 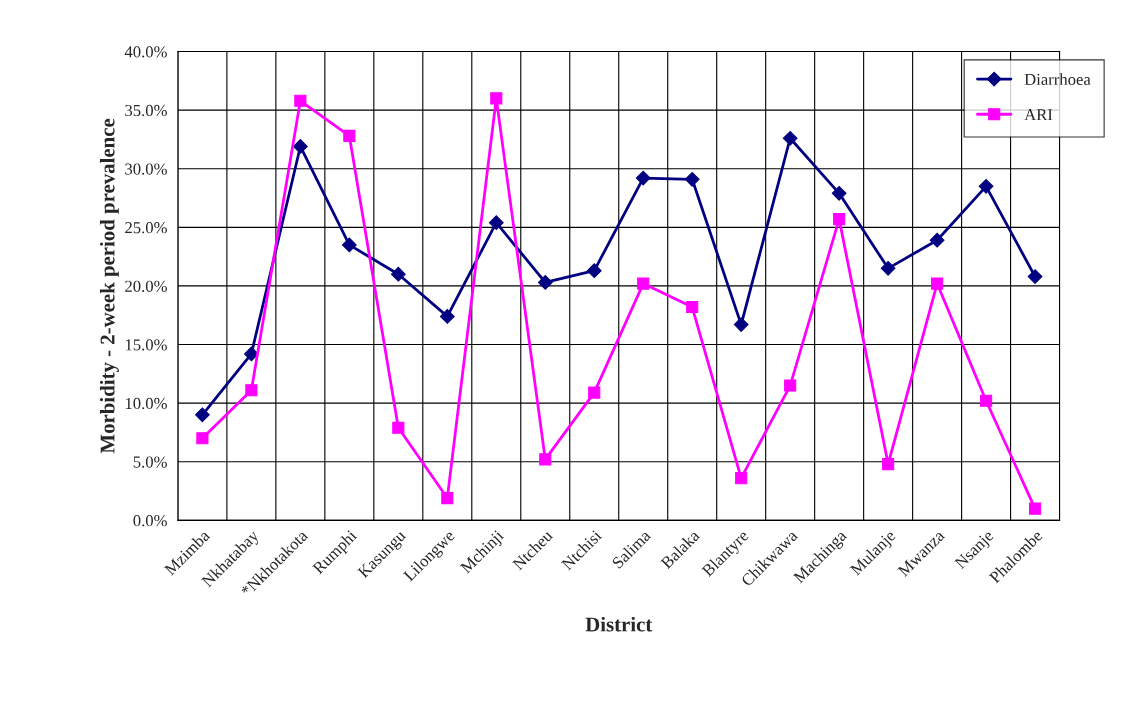 I want to click on y-tick-label: 25.0%, so click(x=146, y=228).